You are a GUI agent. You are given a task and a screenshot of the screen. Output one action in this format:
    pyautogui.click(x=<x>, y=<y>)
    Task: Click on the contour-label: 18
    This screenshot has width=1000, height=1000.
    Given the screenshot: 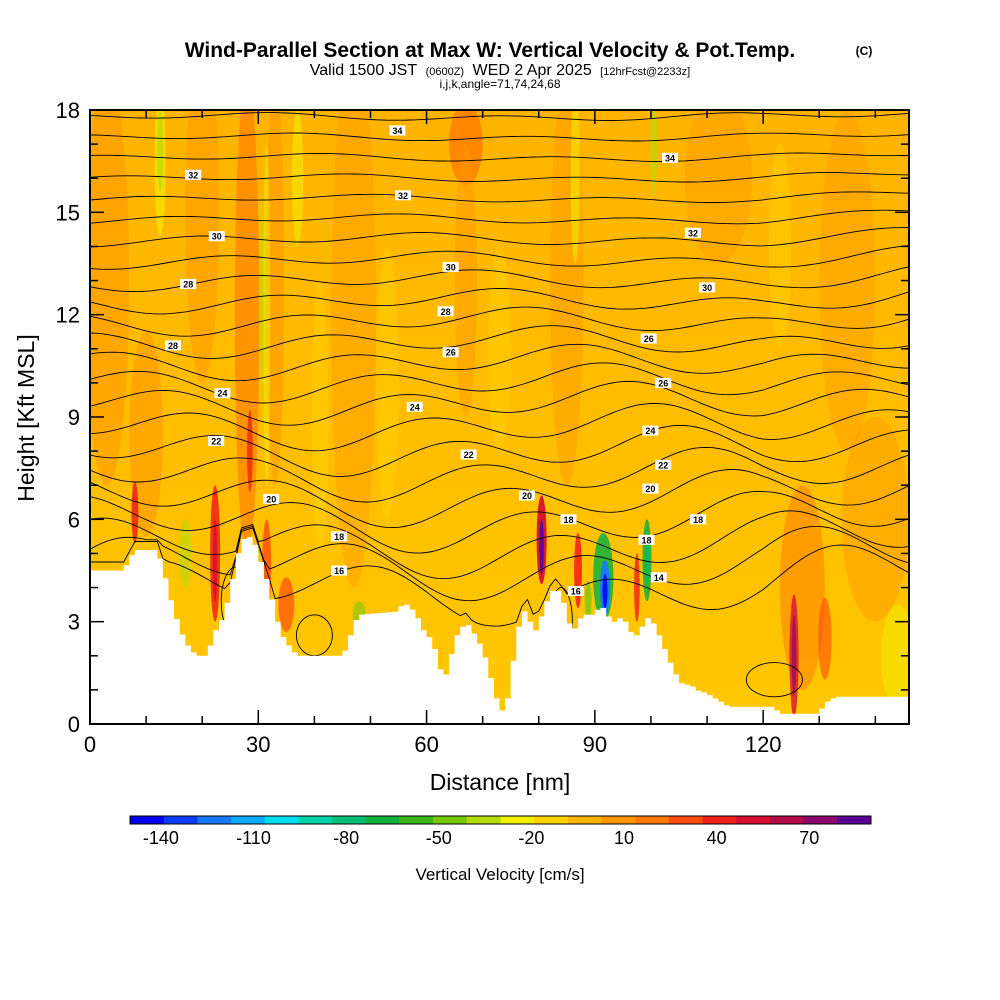 What is the action you would take?
    pyautogui.click(x=646, y=539)
    